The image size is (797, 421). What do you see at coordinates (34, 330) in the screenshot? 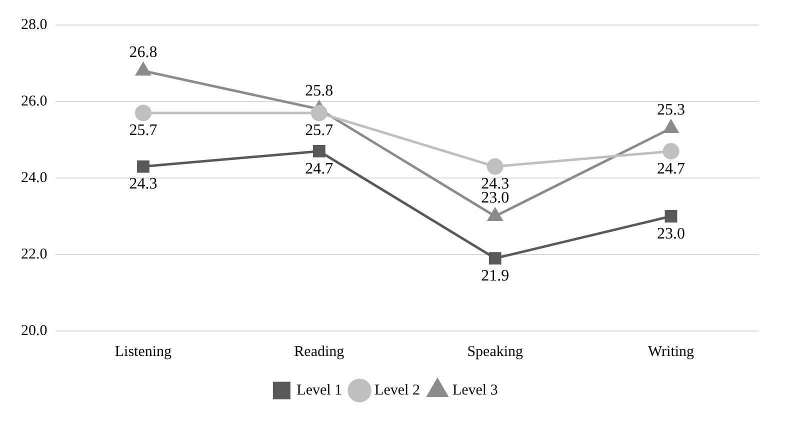
I see `y-tick-label: 20.0` at bounding box center [34, 330].